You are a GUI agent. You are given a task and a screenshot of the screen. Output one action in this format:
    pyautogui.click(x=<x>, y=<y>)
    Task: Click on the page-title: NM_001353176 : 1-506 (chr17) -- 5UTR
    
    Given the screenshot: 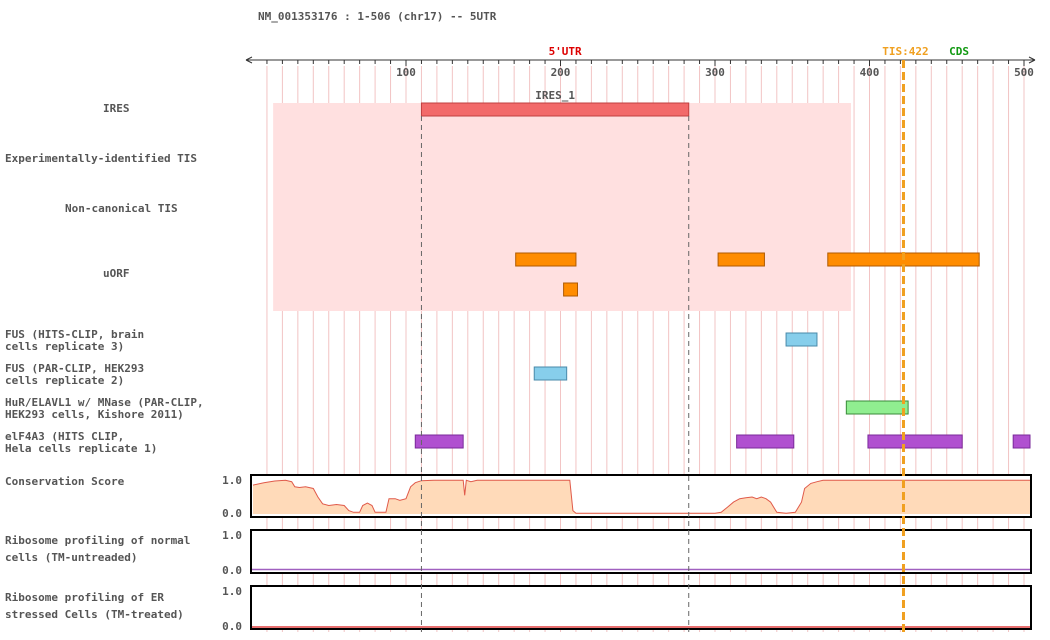 What is the action you would take?
    pyautogui.click(x=377, y=16)
    